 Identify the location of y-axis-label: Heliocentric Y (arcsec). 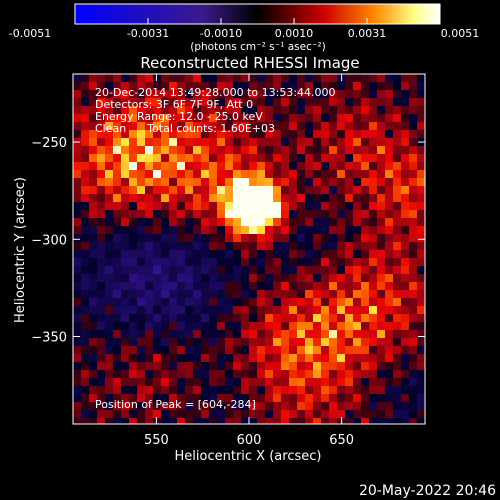
(20, 250).